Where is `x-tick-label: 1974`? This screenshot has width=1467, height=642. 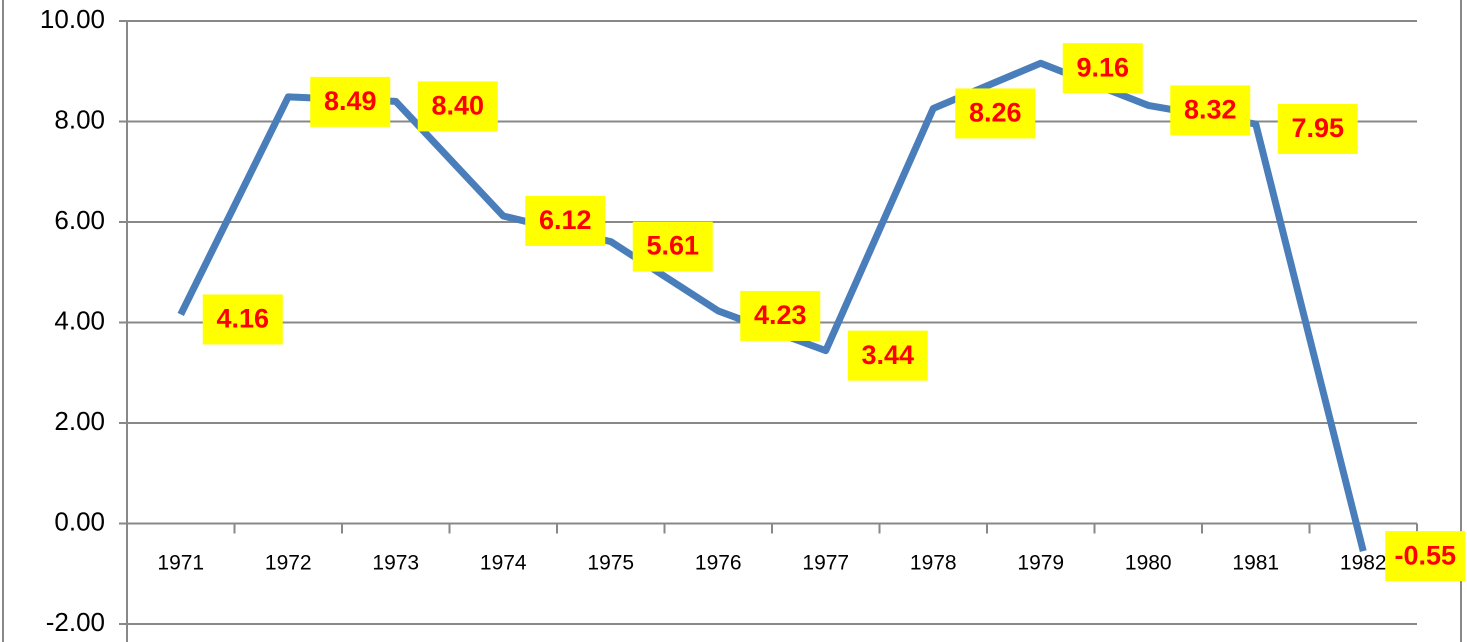 x-tick-label: 1974 is located at coordinates (503, 563).